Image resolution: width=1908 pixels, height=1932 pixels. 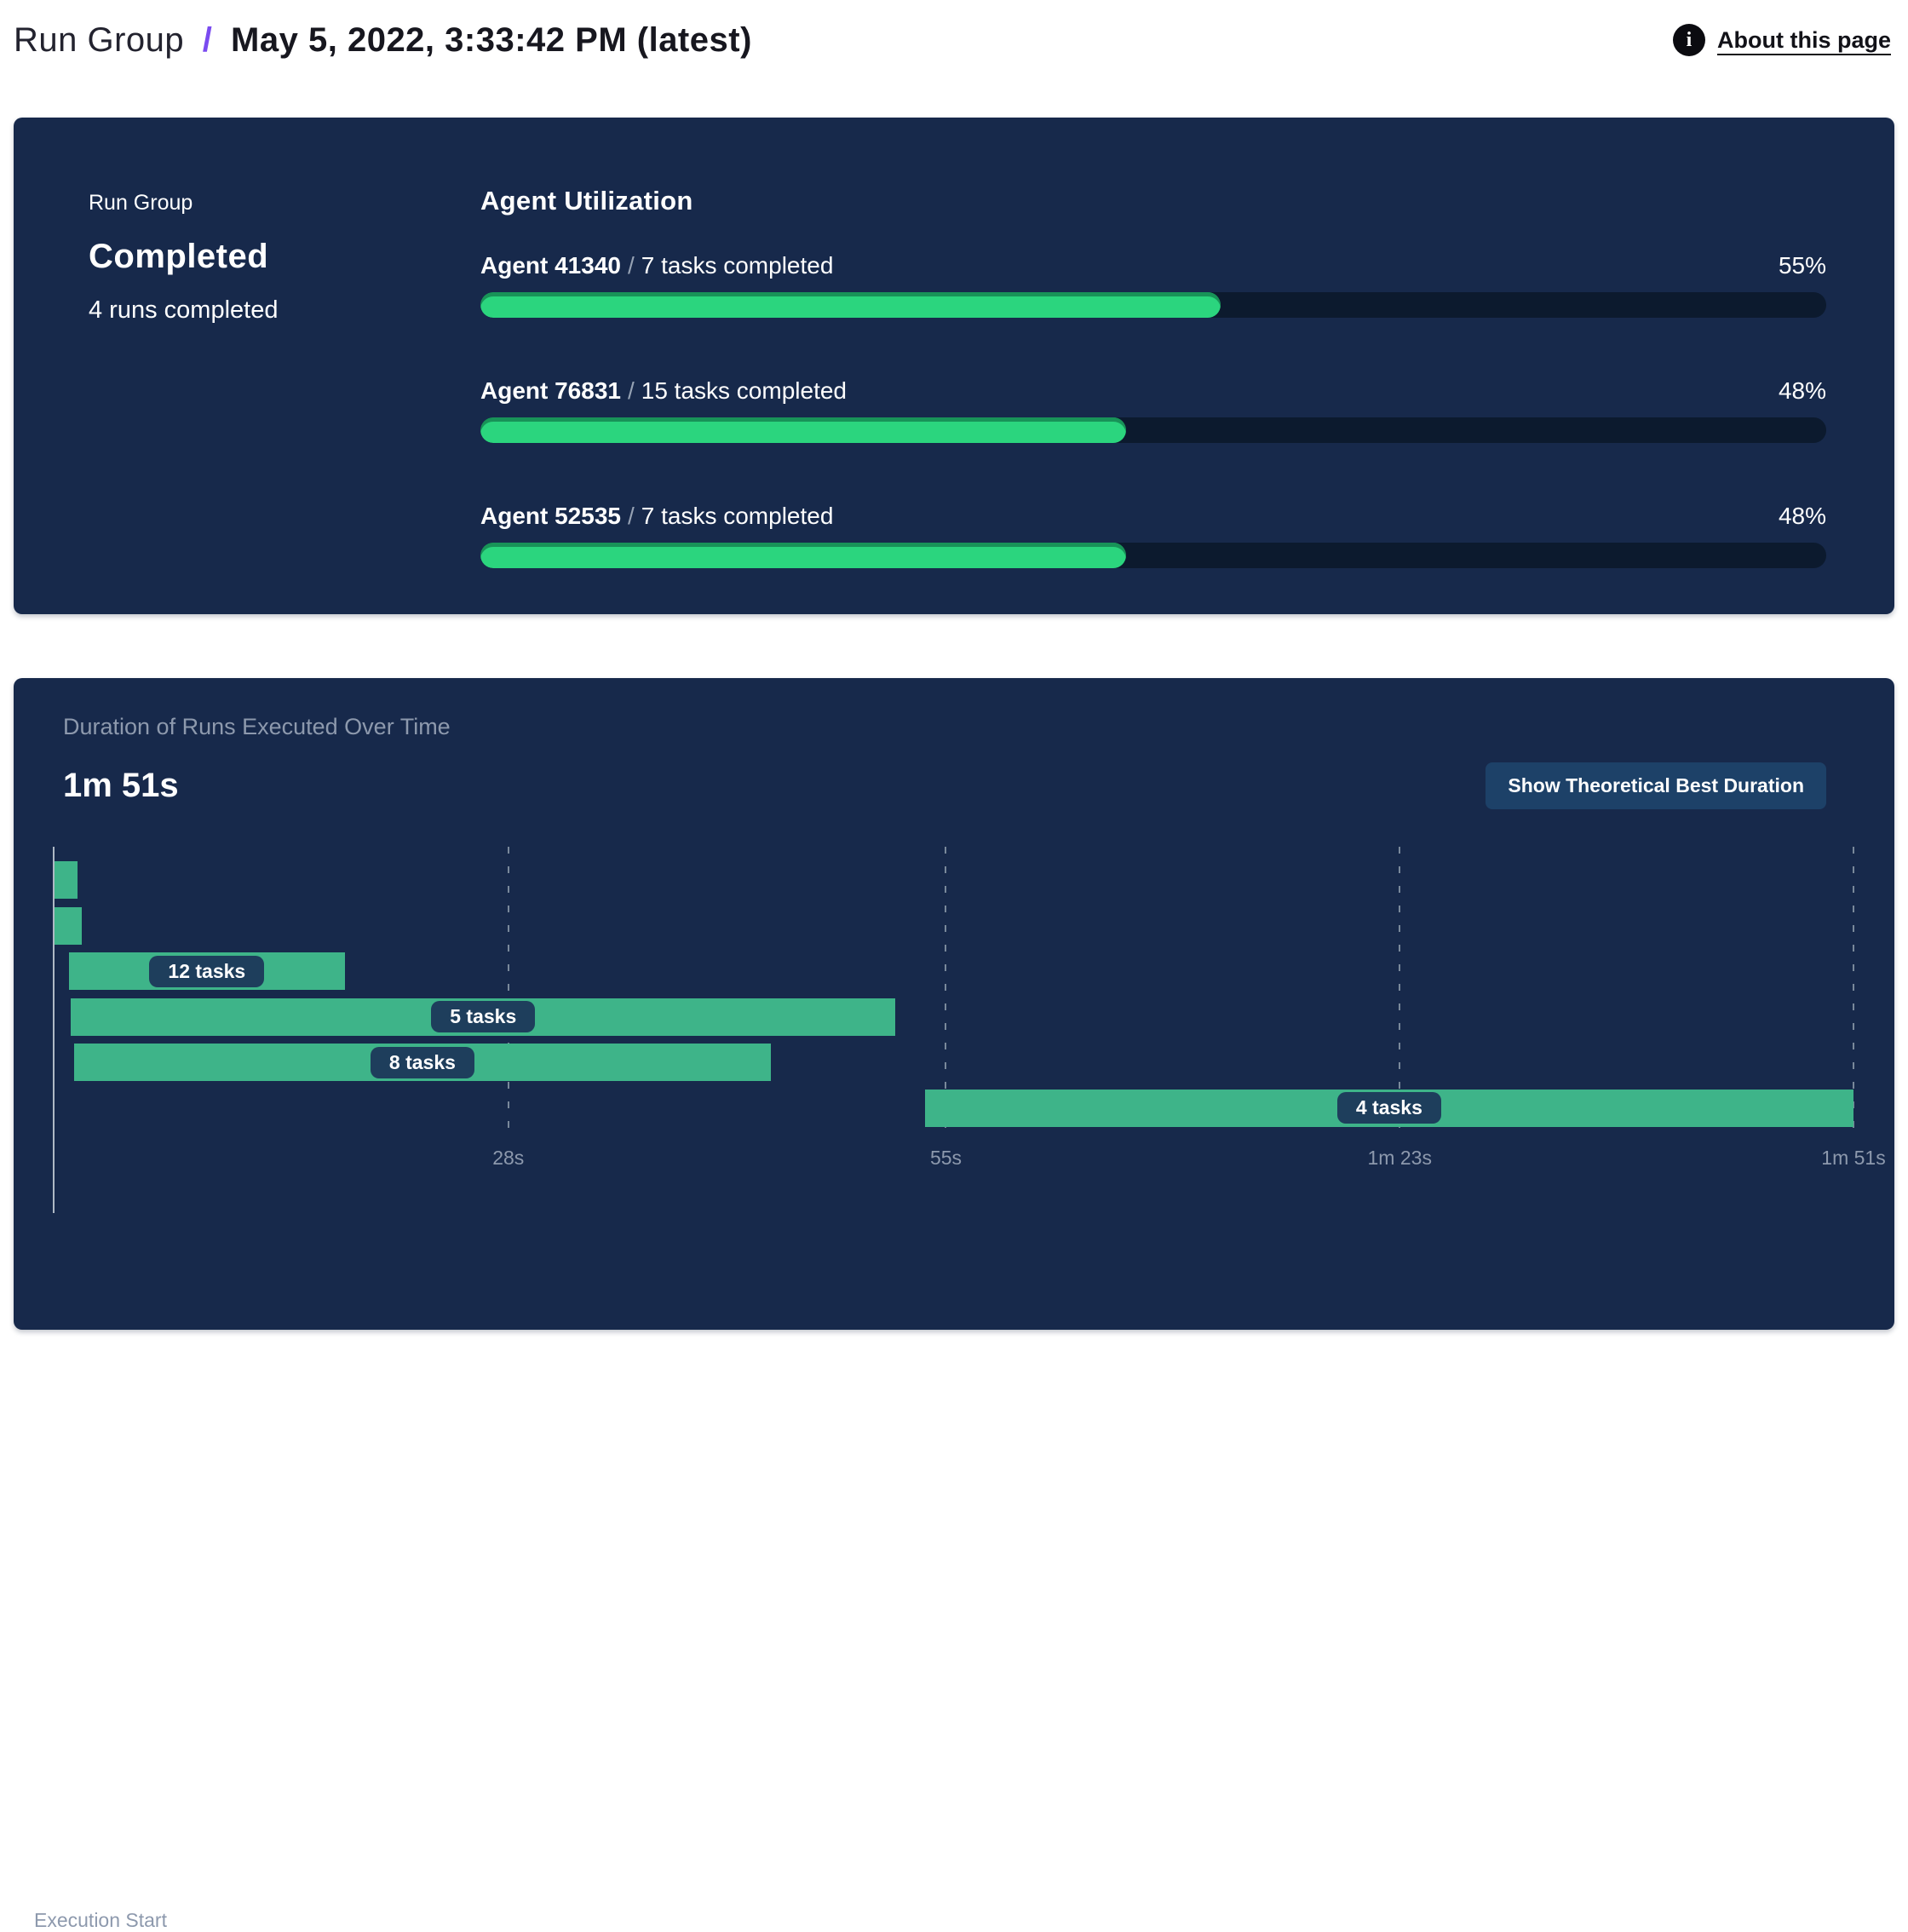 I want to click on agent-utilization-percent: 55%, so click(x=1802, y=266).